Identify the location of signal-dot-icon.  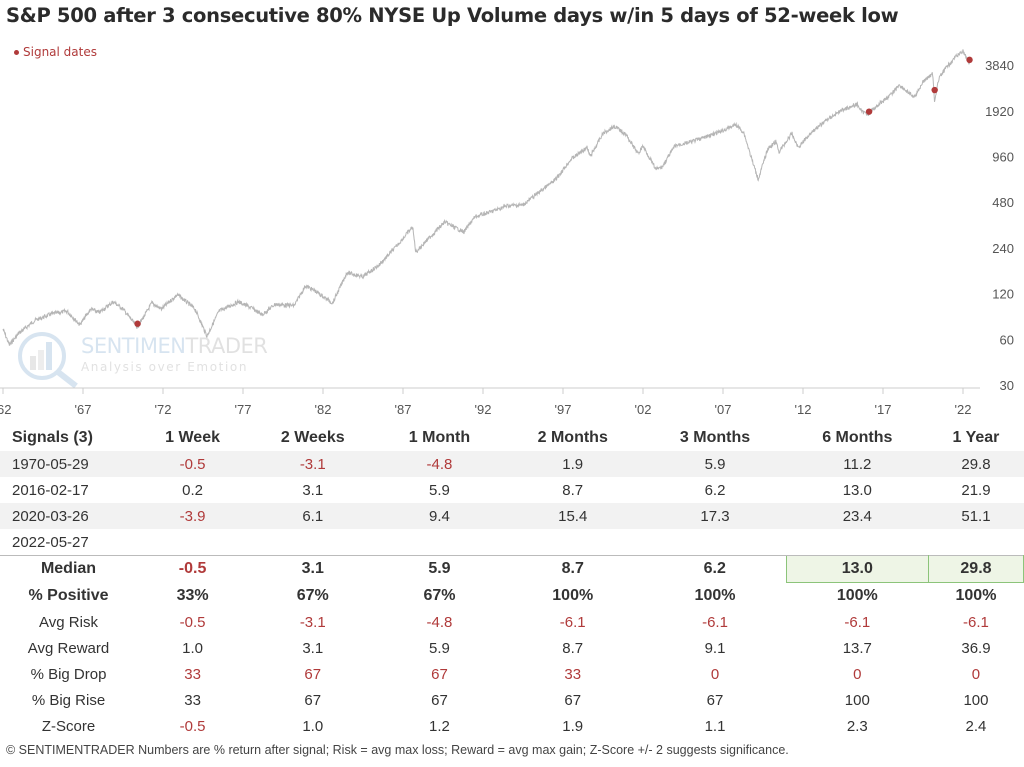
(16, 52).